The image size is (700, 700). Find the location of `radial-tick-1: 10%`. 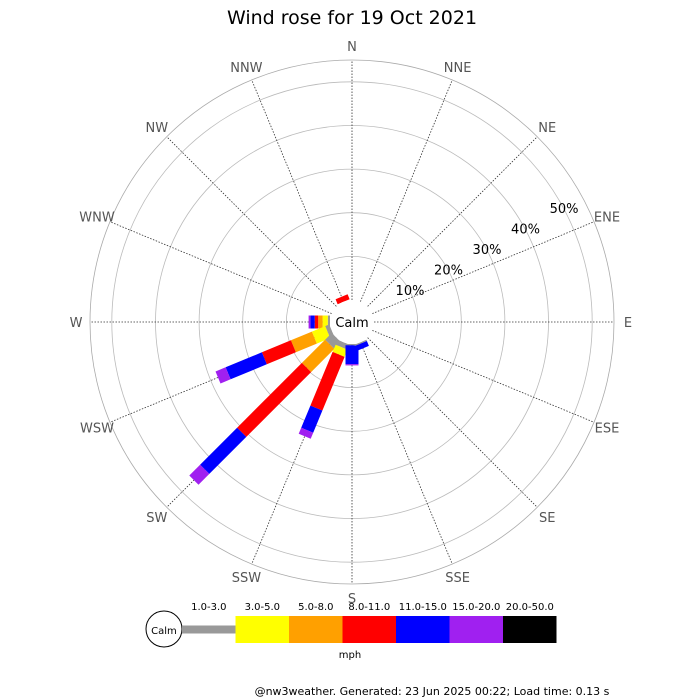

radial-tick-1: 10% is located at coordinates (410, 291).